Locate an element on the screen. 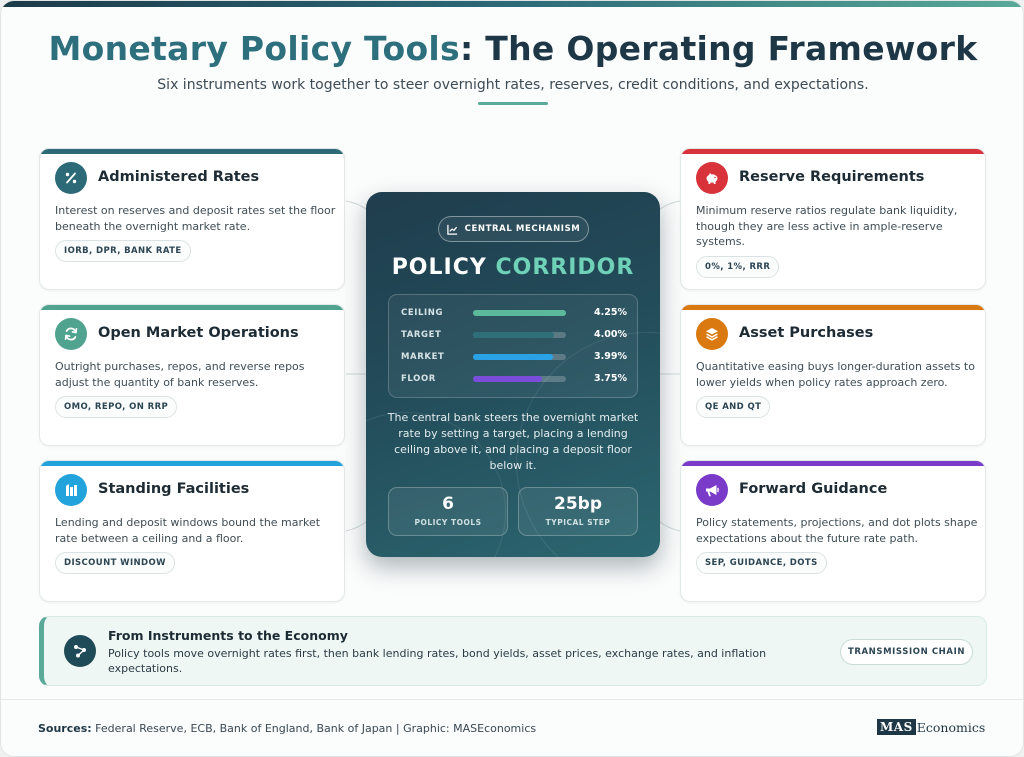 The height and width of the screenshot is (757, 1024). transmission-title: From Instruments to the Economy is located at coordinates (228, 635).